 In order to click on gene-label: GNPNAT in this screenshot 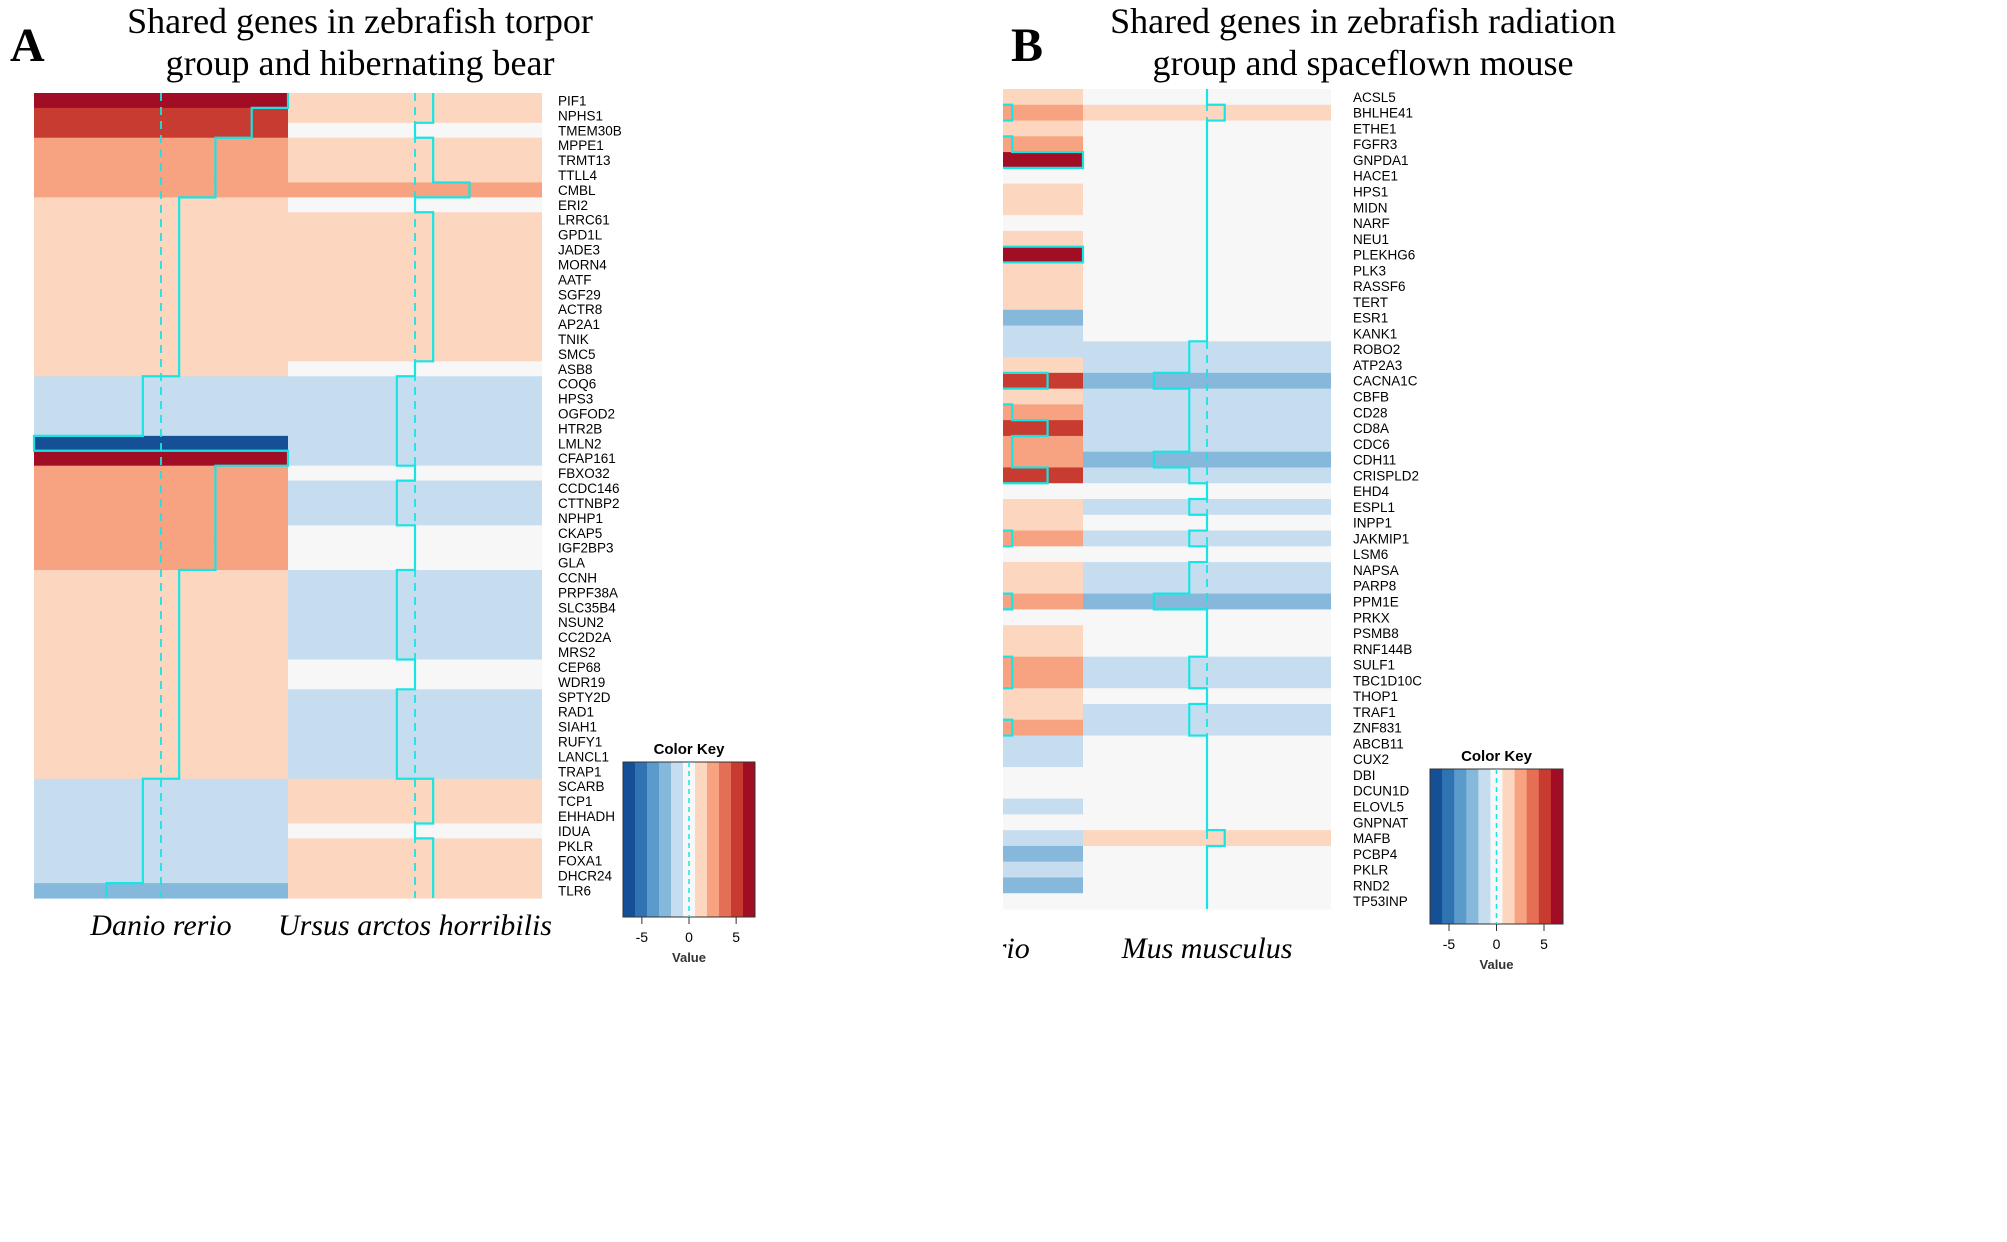, I will do `click(1380, 822)`.